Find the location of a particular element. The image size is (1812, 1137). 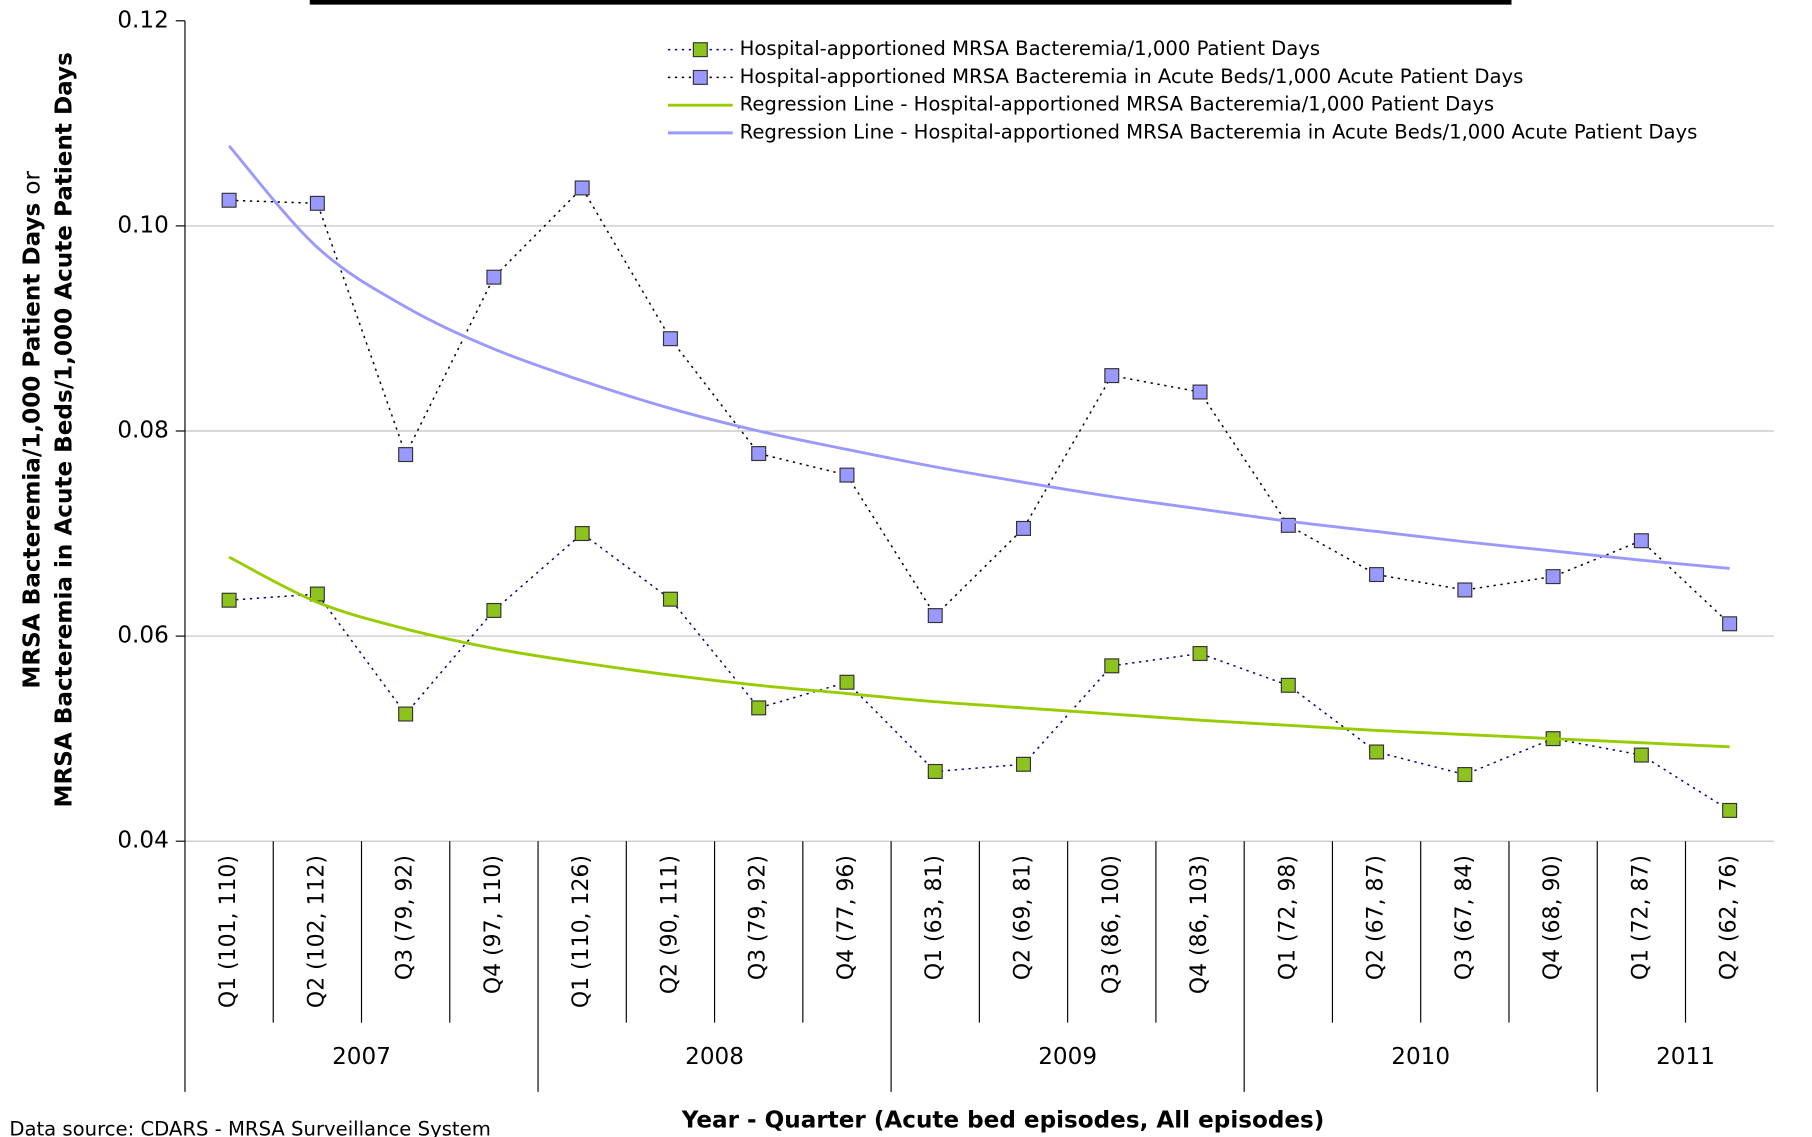

x-tick-label: Q1 (72, 87) is located at coordinates (1640, 917).